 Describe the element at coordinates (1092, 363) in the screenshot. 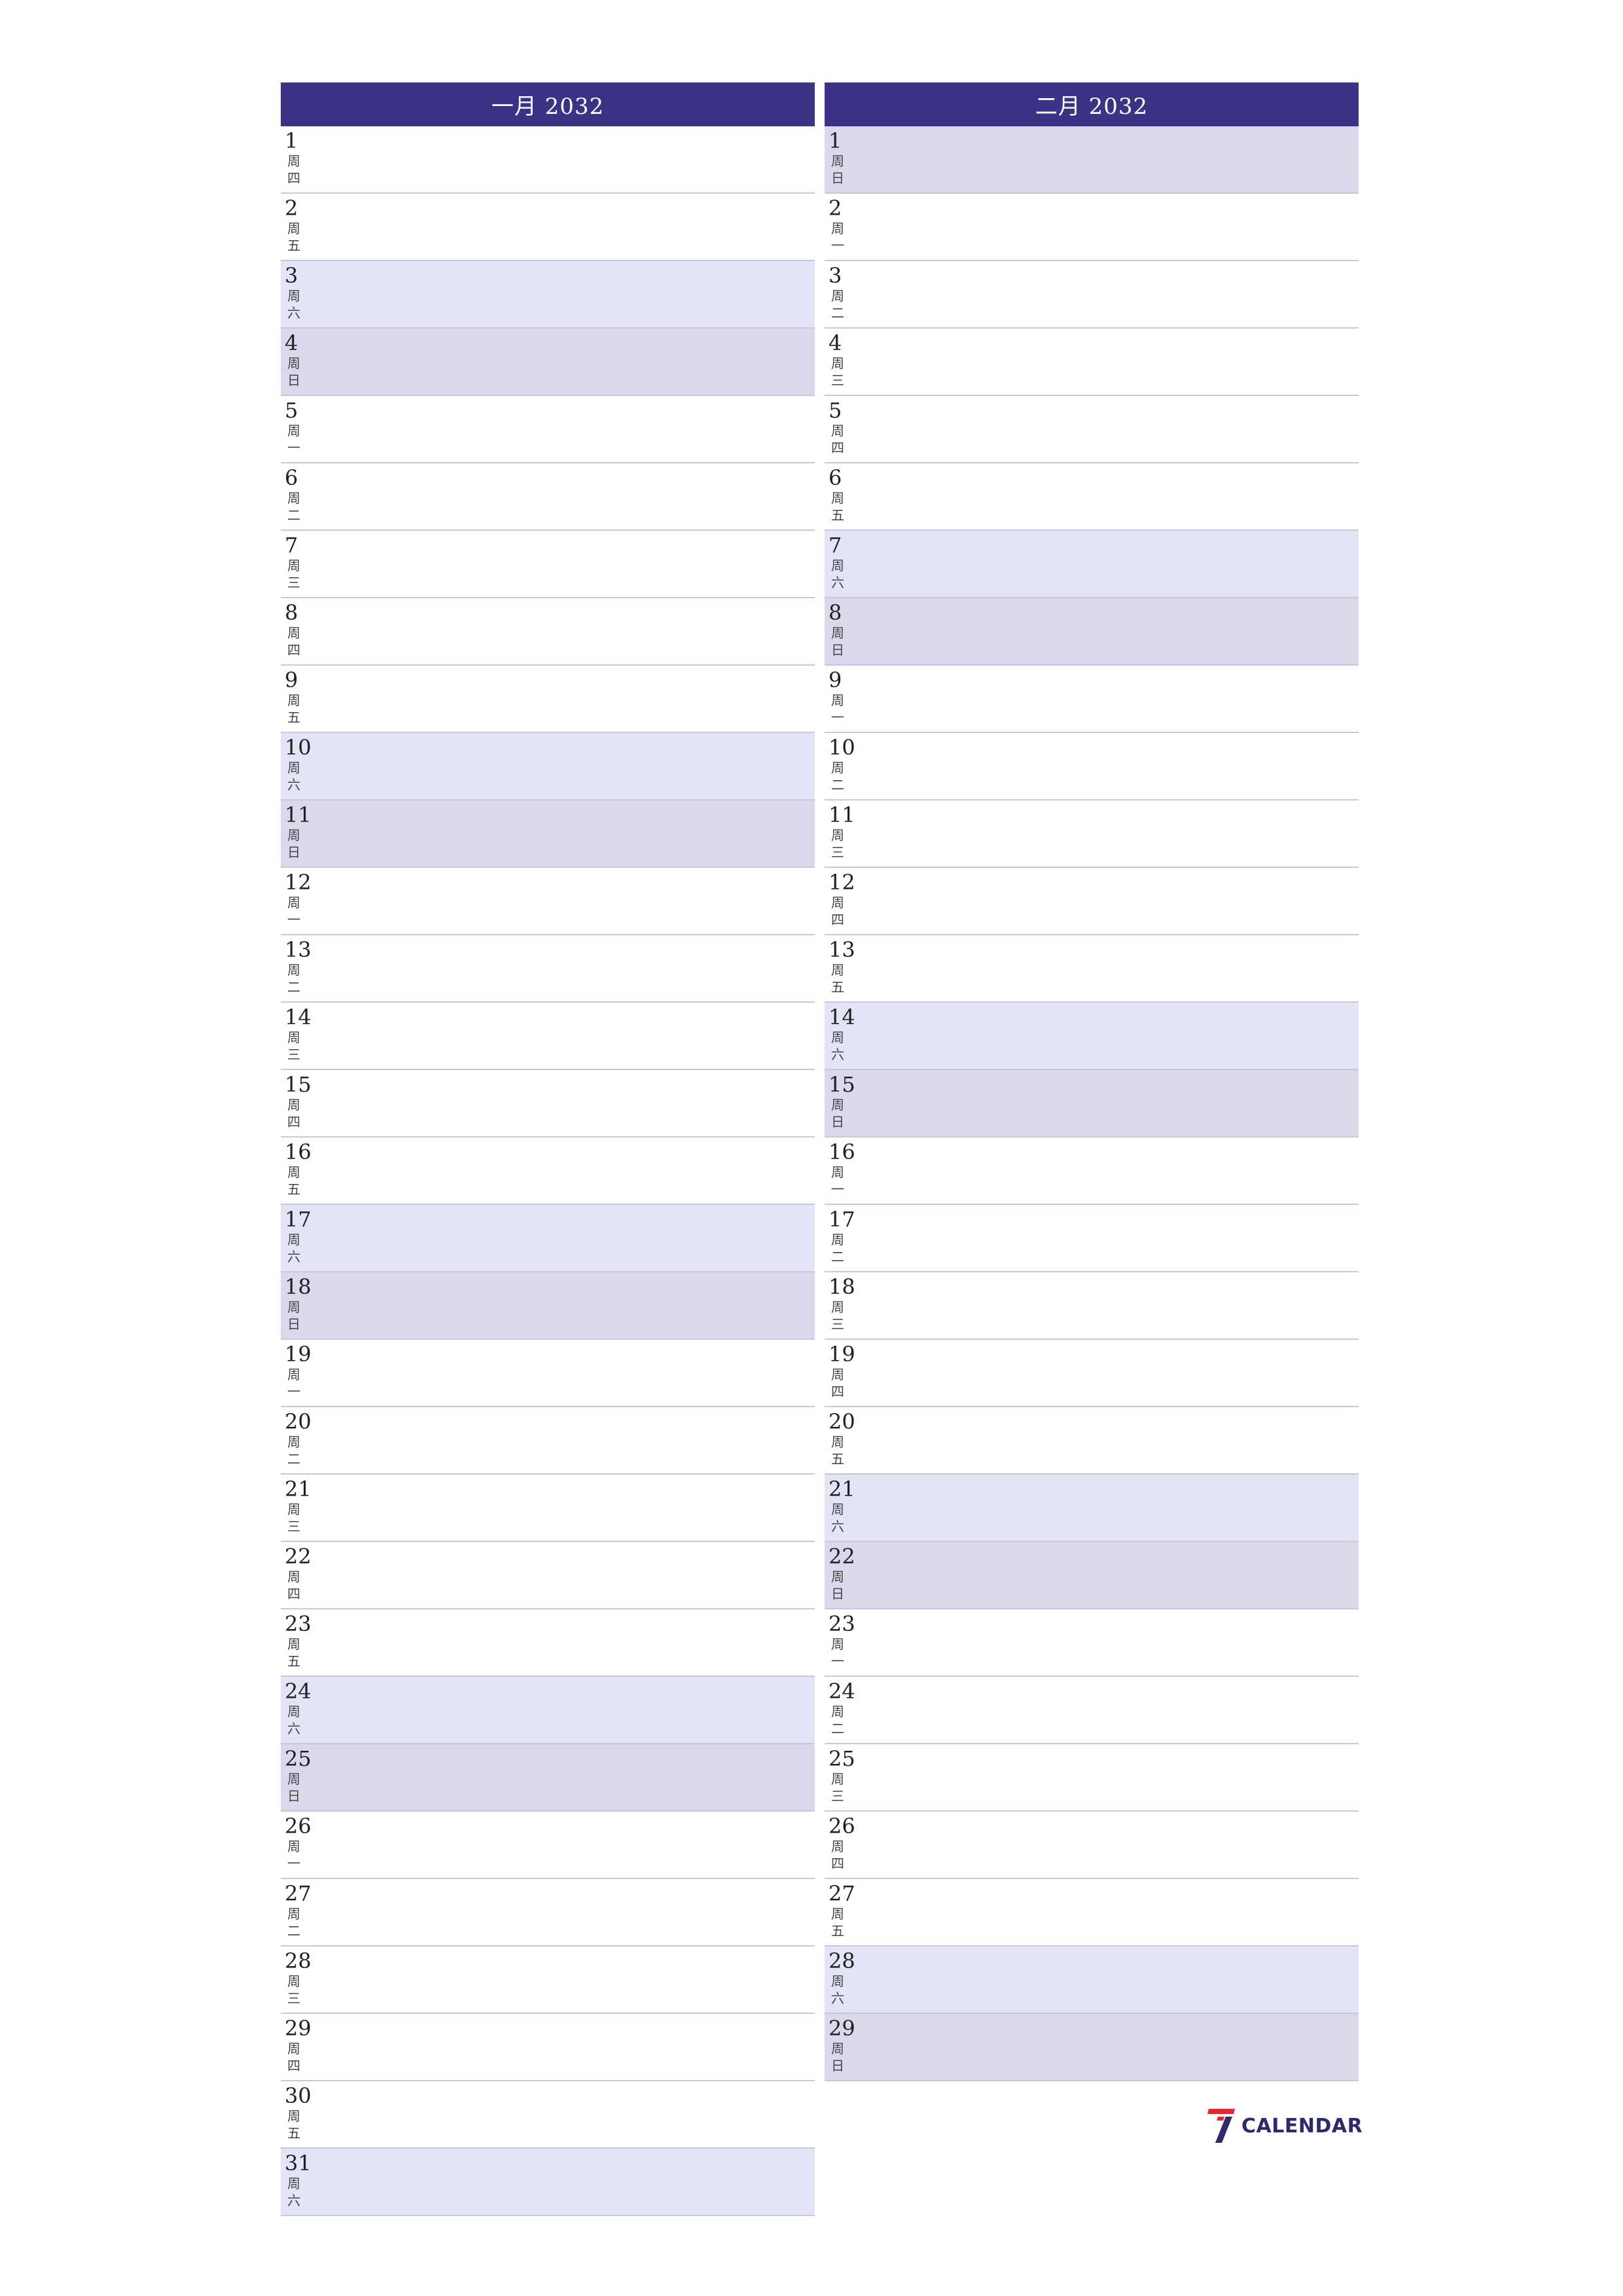

I see `day-row: 4 周三` at that location.